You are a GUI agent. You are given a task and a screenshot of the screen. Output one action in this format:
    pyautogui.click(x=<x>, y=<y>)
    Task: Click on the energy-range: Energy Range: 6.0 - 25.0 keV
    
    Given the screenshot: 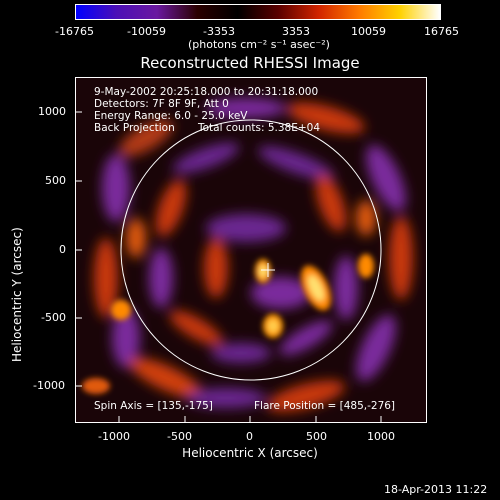 What is the action you would take?
    pyautogui.click(x=171, y=116)
    